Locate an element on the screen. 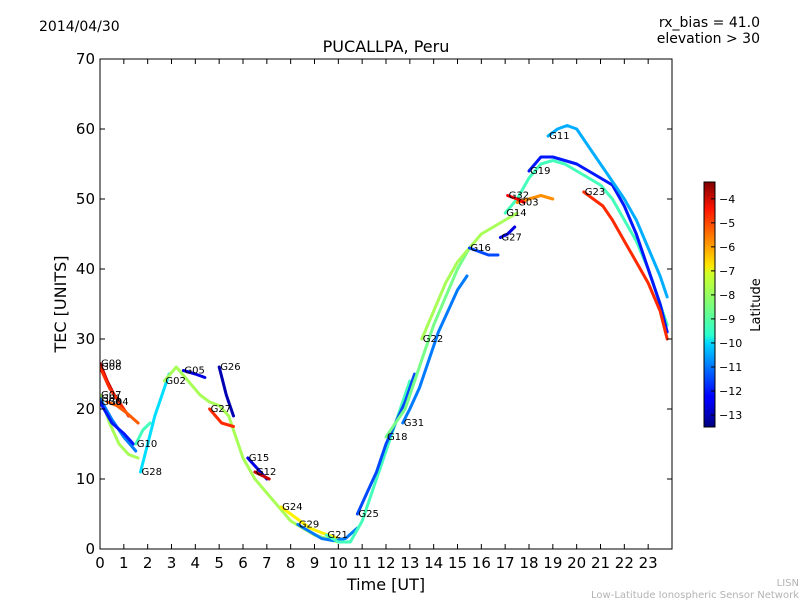 The image size is (800, 600). y-tick-label-60: 60 is located at coordinates (85, 129).